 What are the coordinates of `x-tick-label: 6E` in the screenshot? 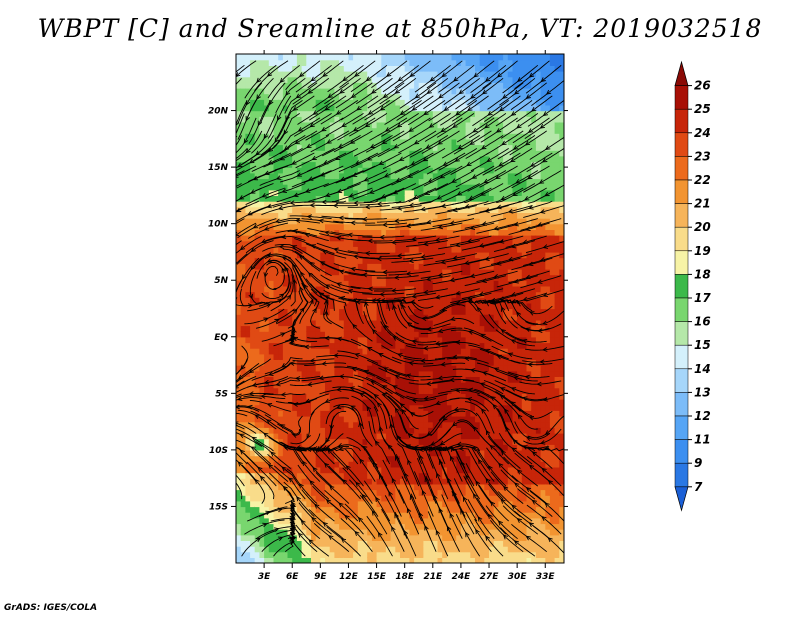 It's located at (292, 577).